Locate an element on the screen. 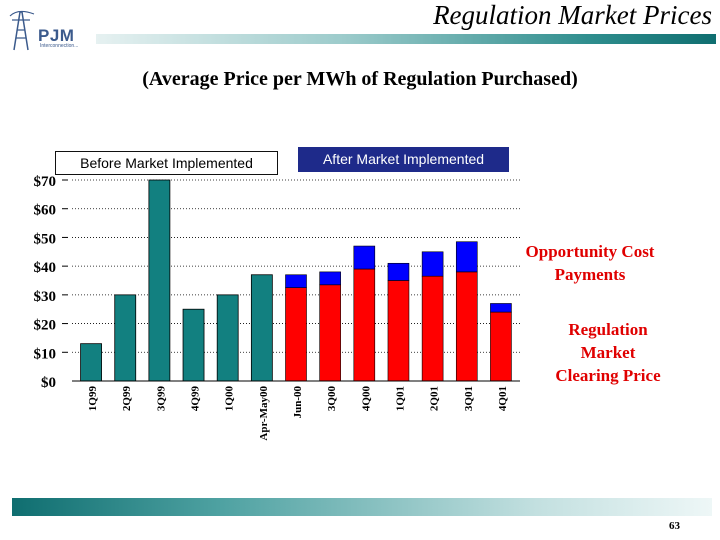 The image size is (720, 540). x-tick-label: 1Q01 is located at coordinates (400, 398).